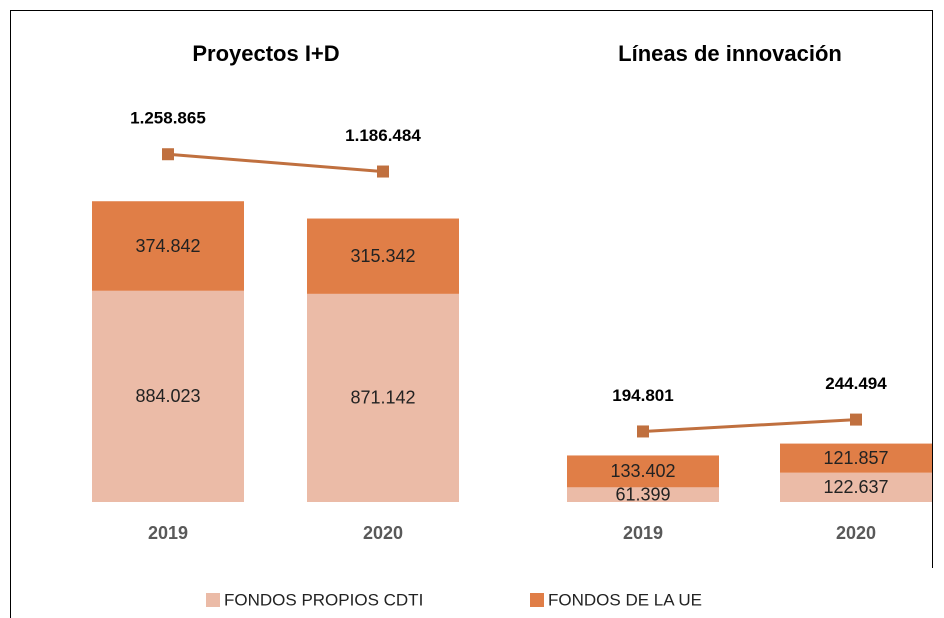 This screenshot has width=944, height=618. I want to click on total-label: 1.186.484, so click(383, 135).